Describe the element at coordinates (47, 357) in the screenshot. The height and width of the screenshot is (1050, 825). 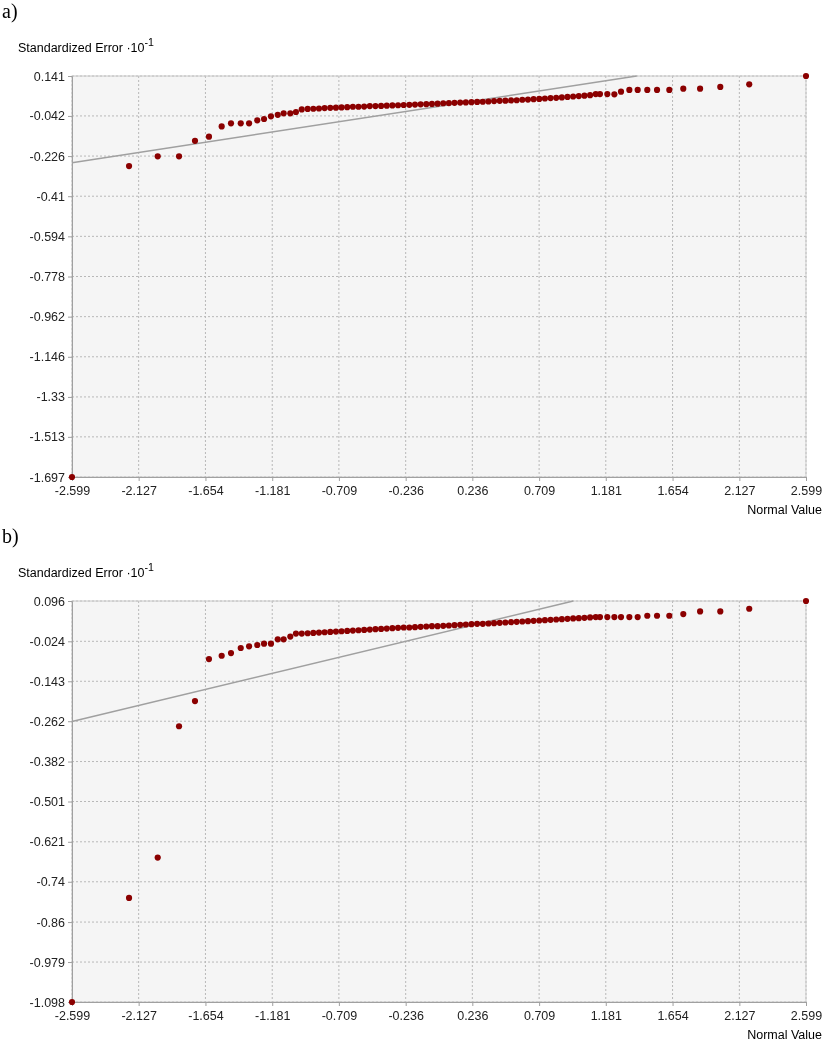
I see `y-tick-label: -1.146` at that location.